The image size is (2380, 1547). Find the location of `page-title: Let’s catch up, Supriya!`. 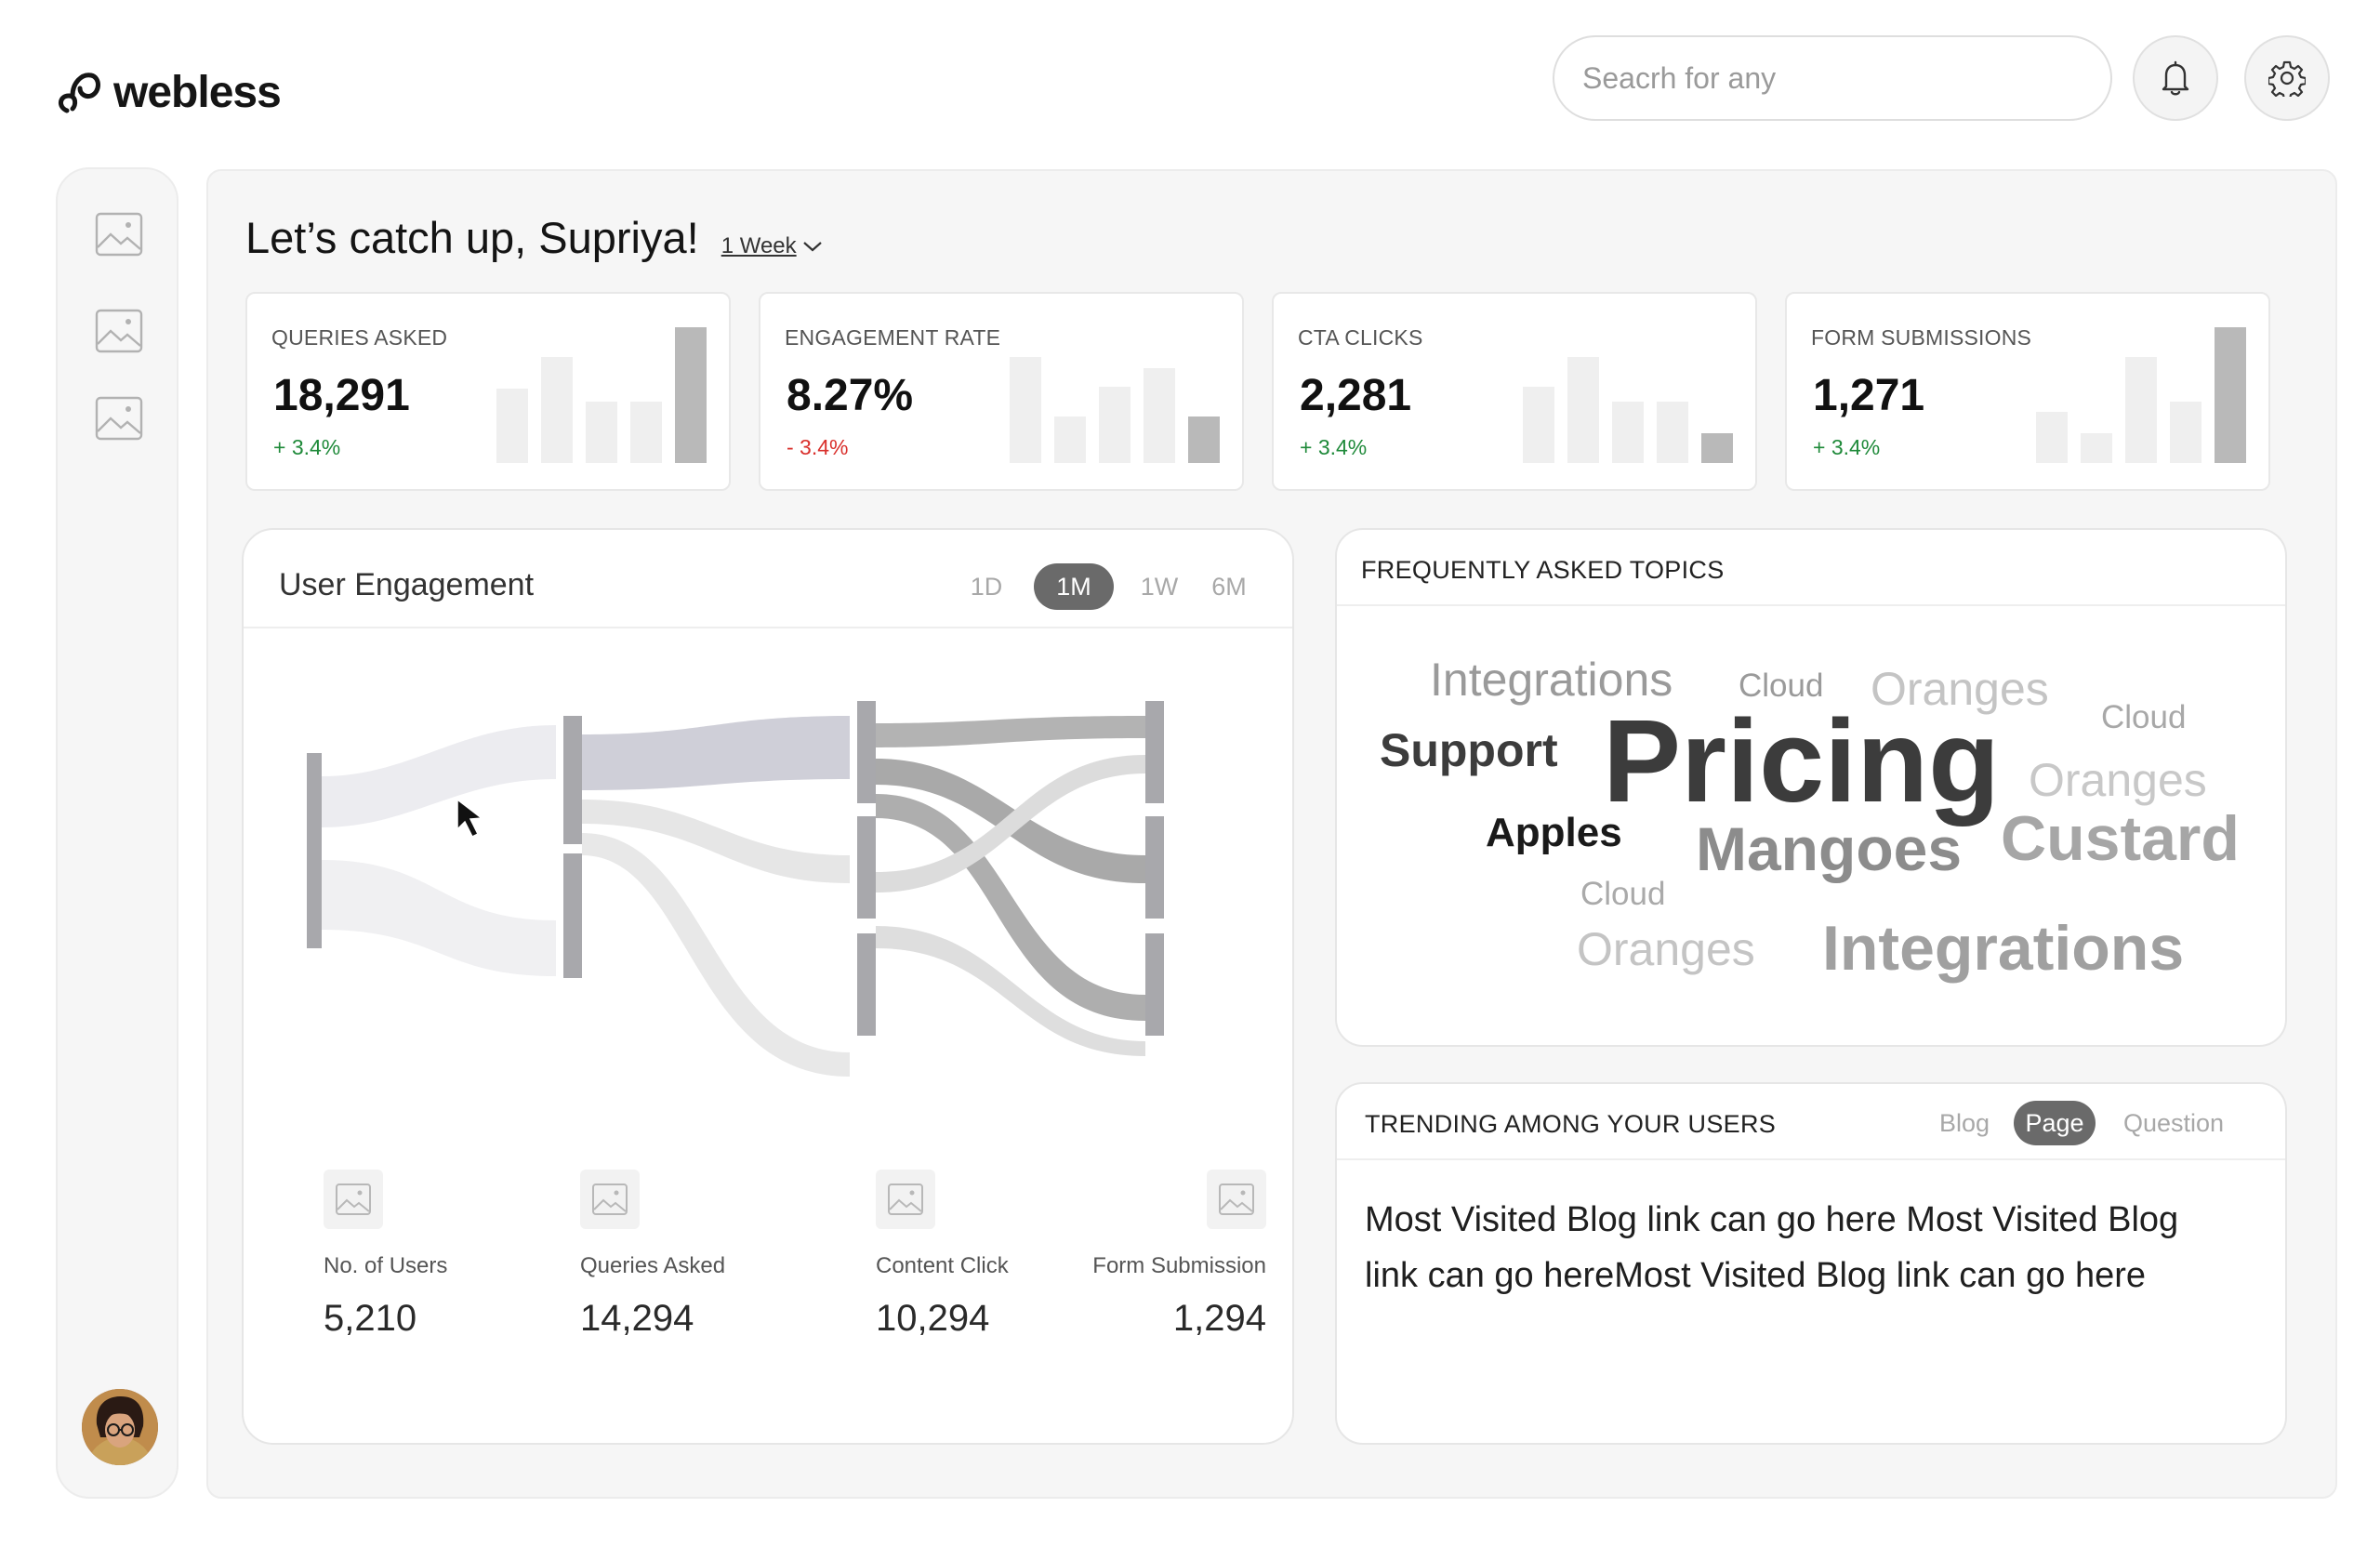

page-title: Let’s catch up, Supriya! is located at coordinates (472, 237).